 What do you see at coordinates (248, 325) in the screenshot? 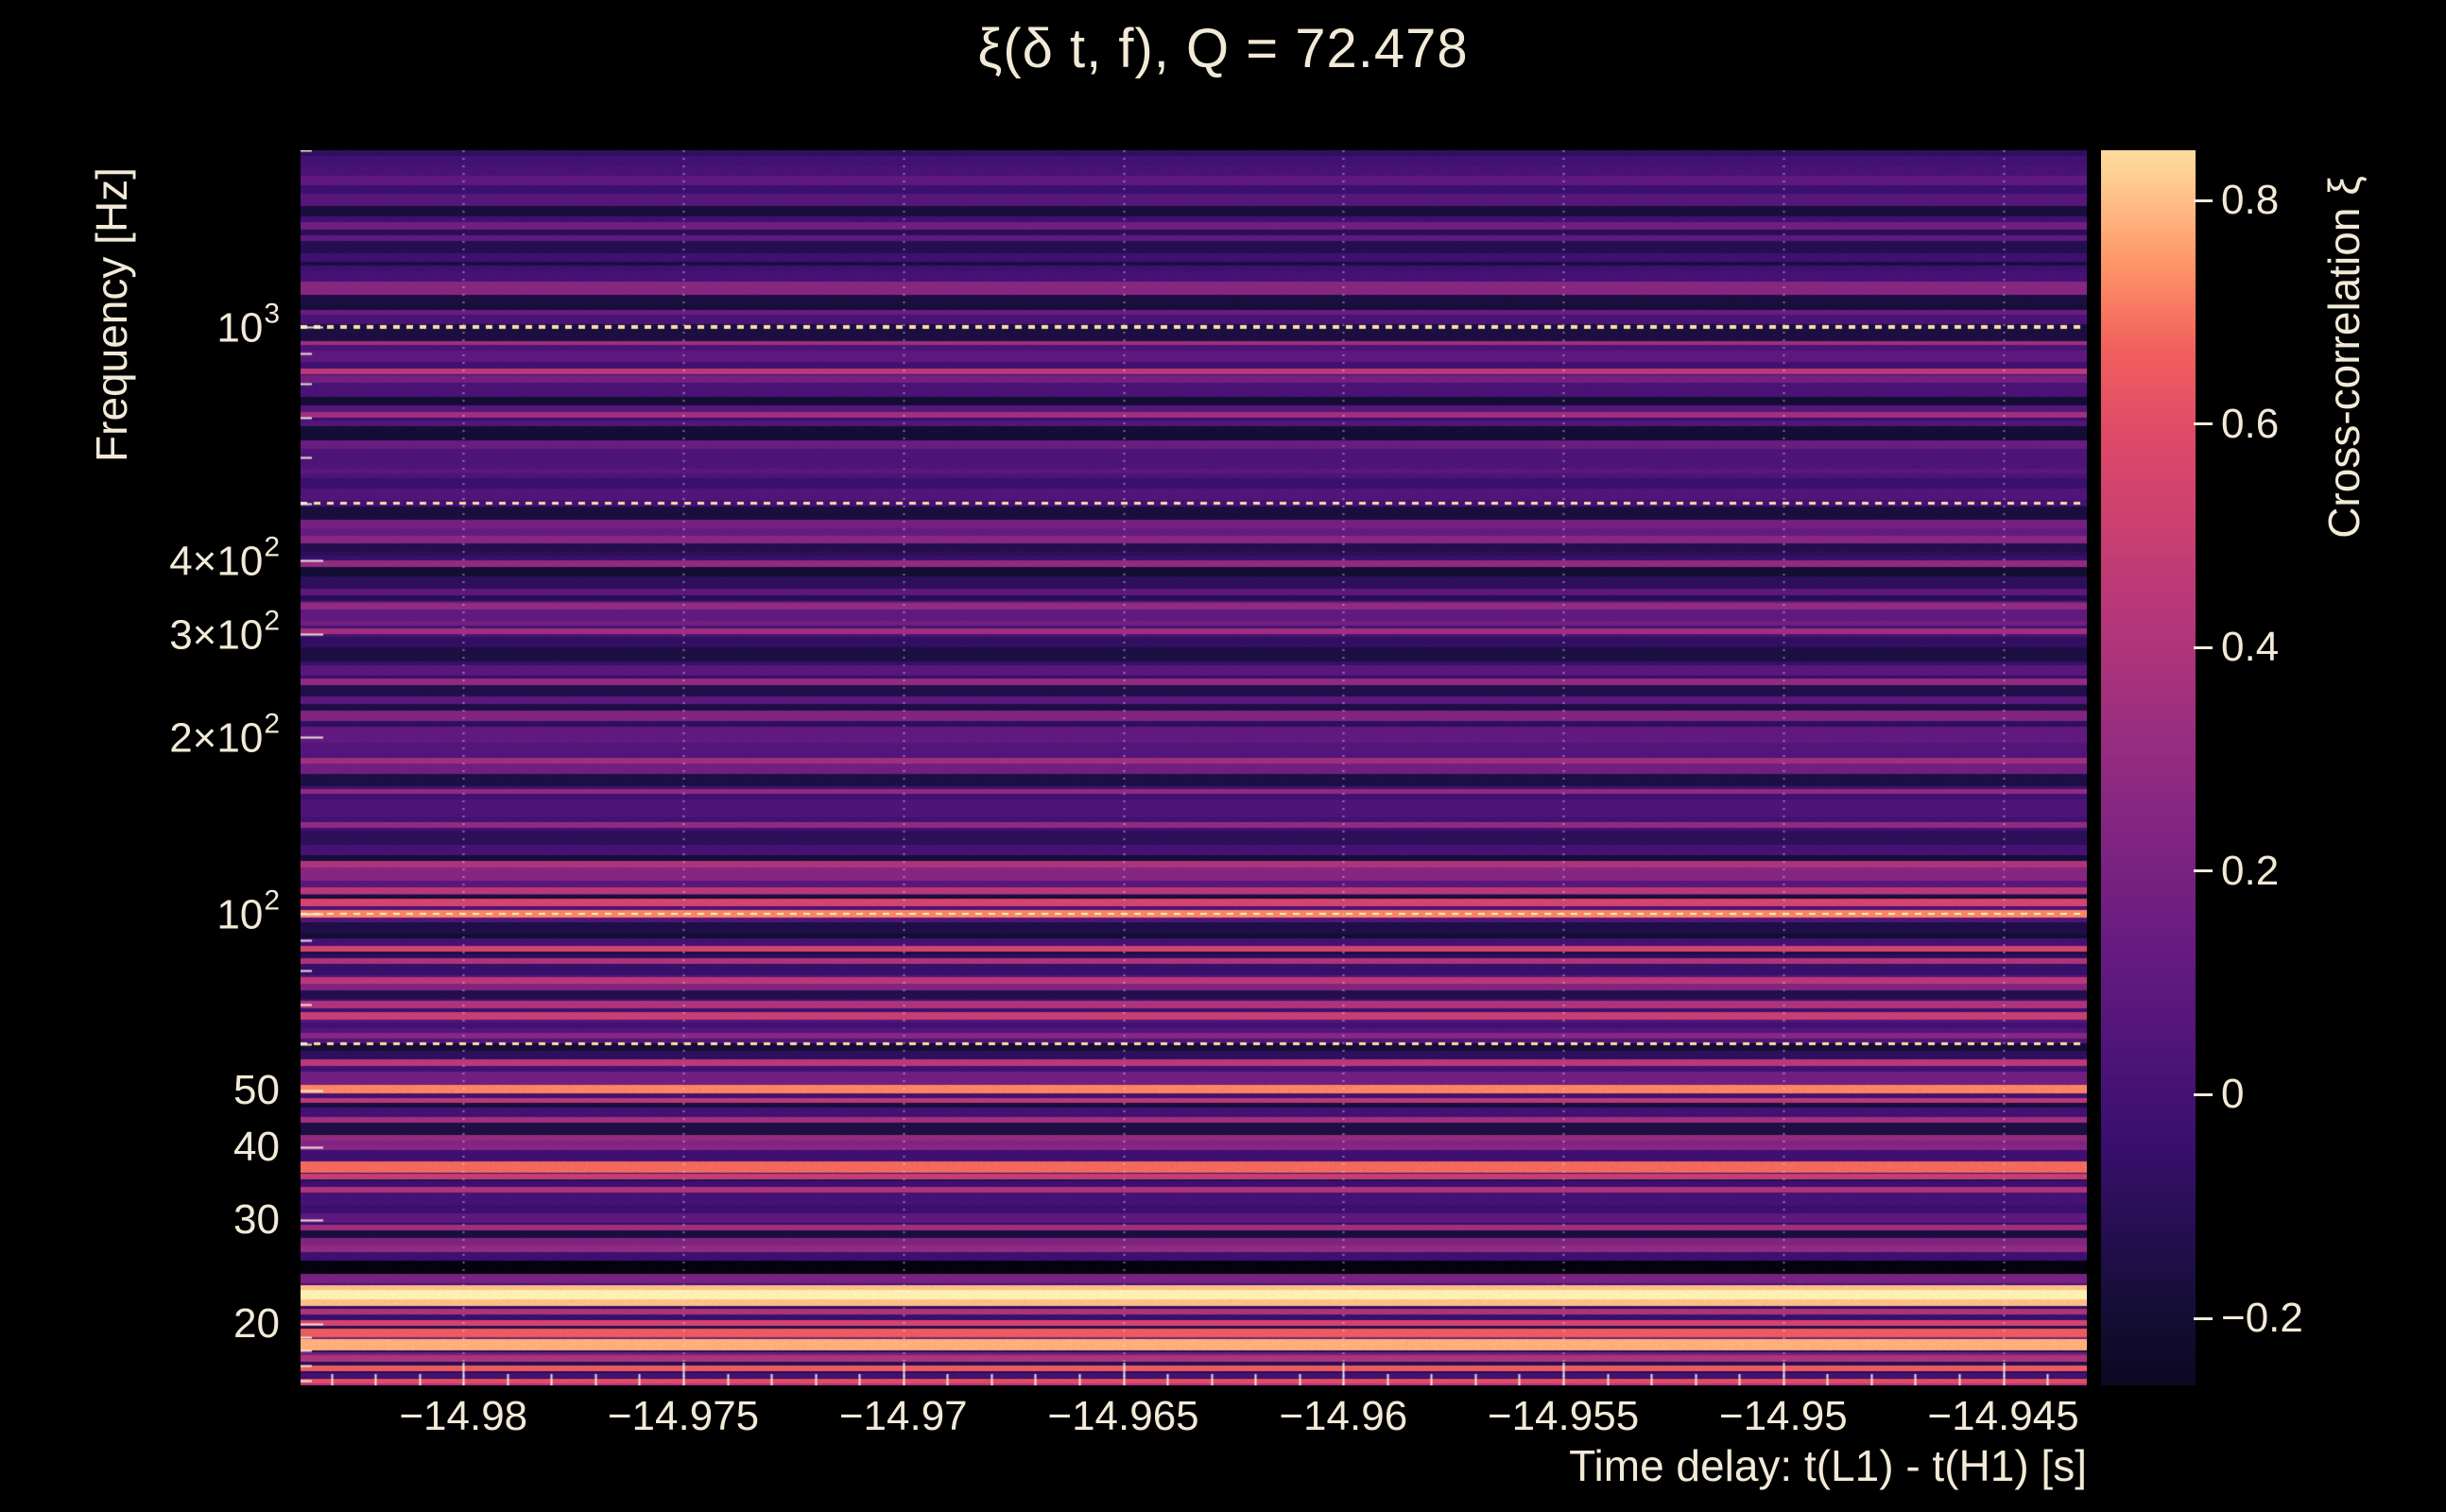
I see `y-tick-label: 10³` at bounding box center [248, 325].